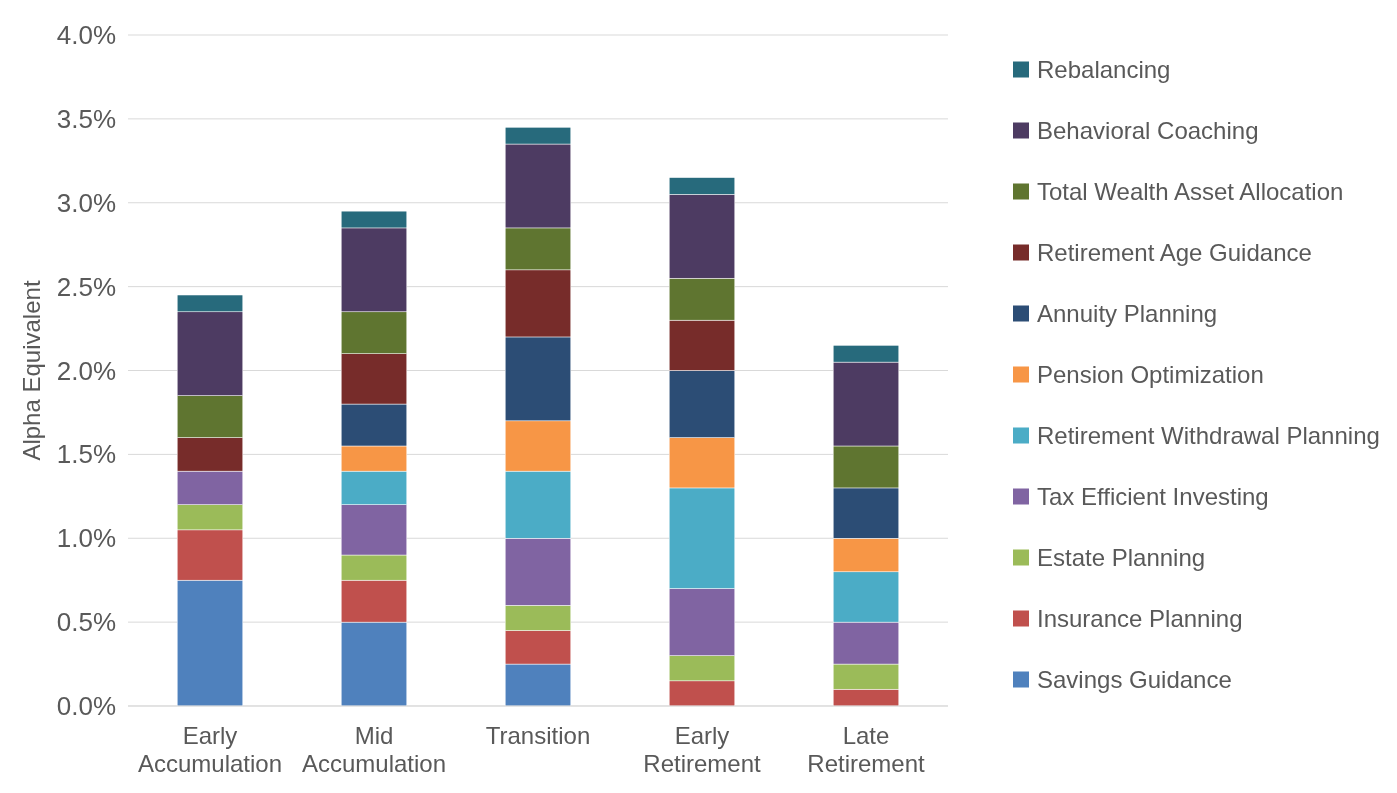 The image size is (1397, 793). I want to click on legend-label: Behavioral Coaching, so click(1148, 130).